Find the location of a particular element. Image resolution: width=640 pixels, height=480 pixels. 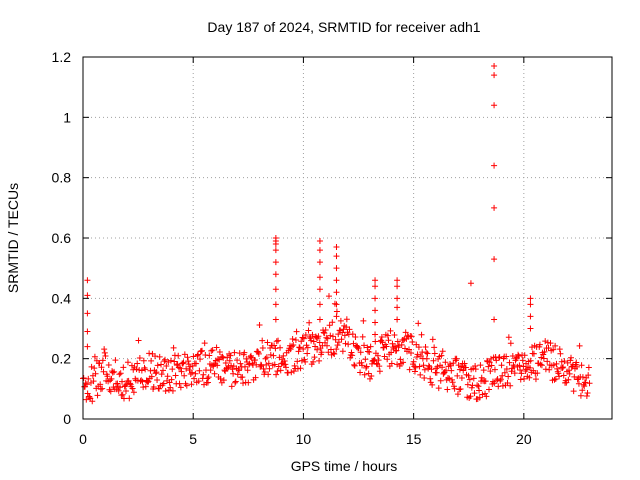

x-tick-label: 0 is located at coordinates (83, 439).